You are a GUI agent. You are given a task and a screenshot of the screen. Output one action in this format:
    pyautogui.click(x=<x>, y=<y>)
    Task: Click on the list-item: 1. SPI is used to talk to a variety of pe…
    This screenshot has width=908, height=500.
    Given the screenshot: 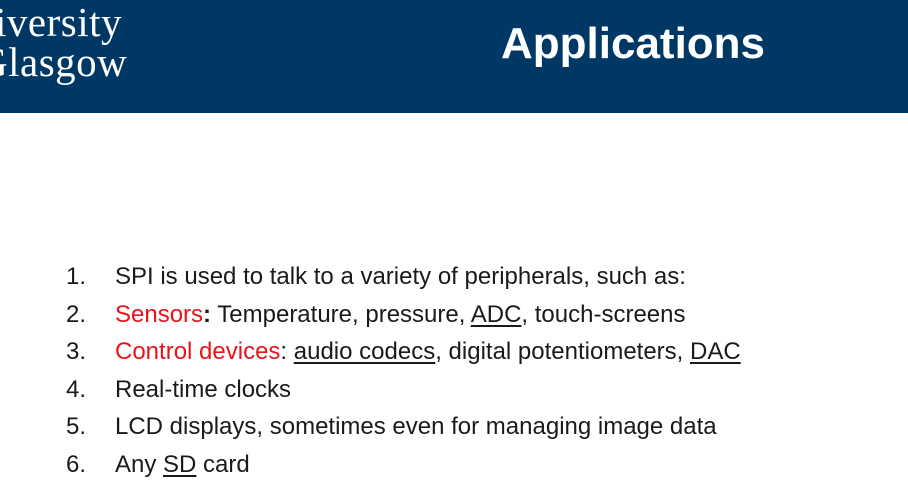 What is the action you would take?
    pyautogui.click(x=403, y=277)
    